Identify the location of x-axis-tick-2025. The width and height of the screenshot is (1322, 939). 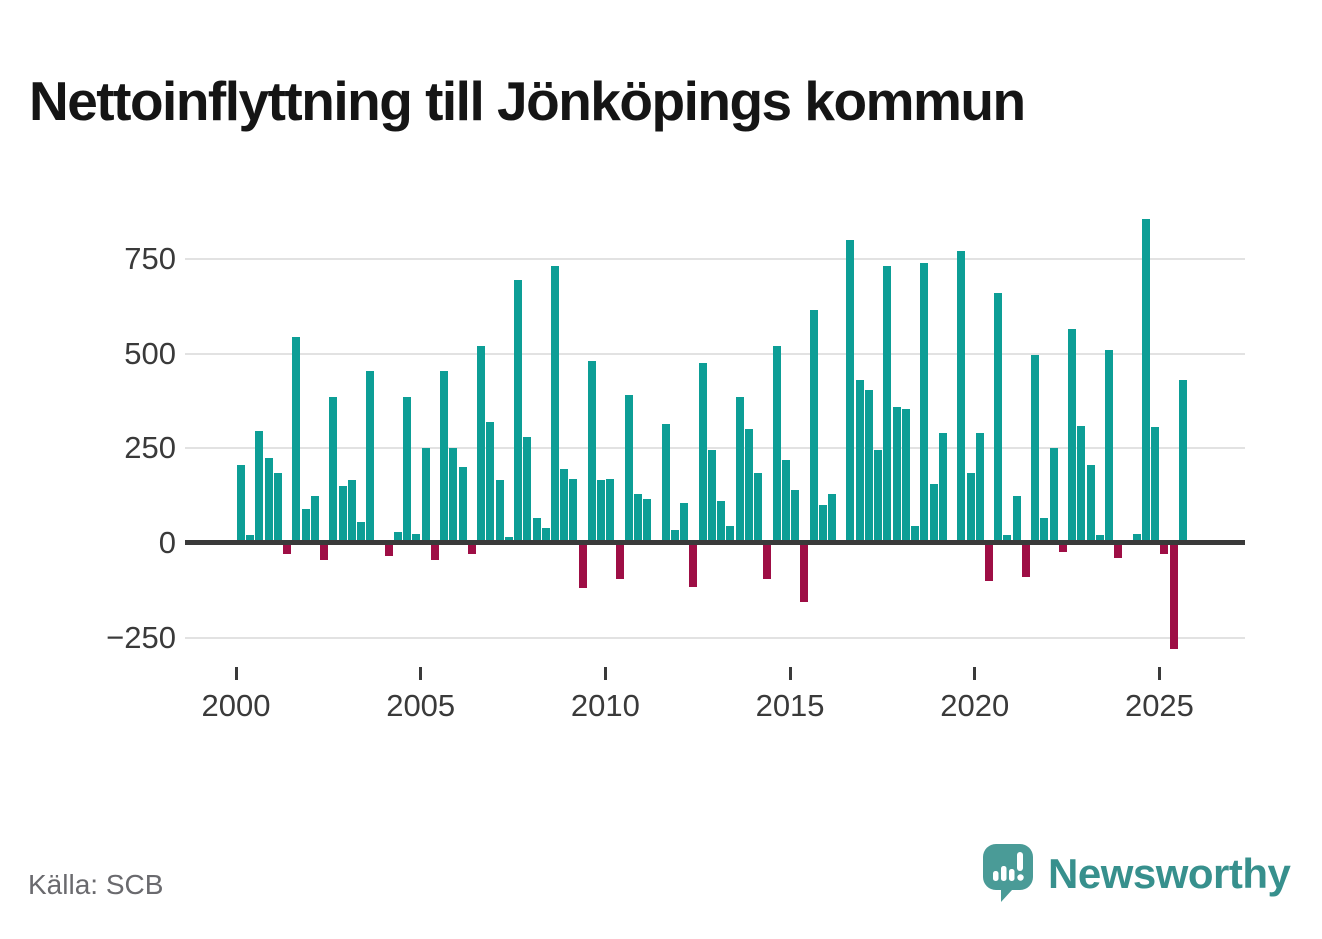
(1159, 673).